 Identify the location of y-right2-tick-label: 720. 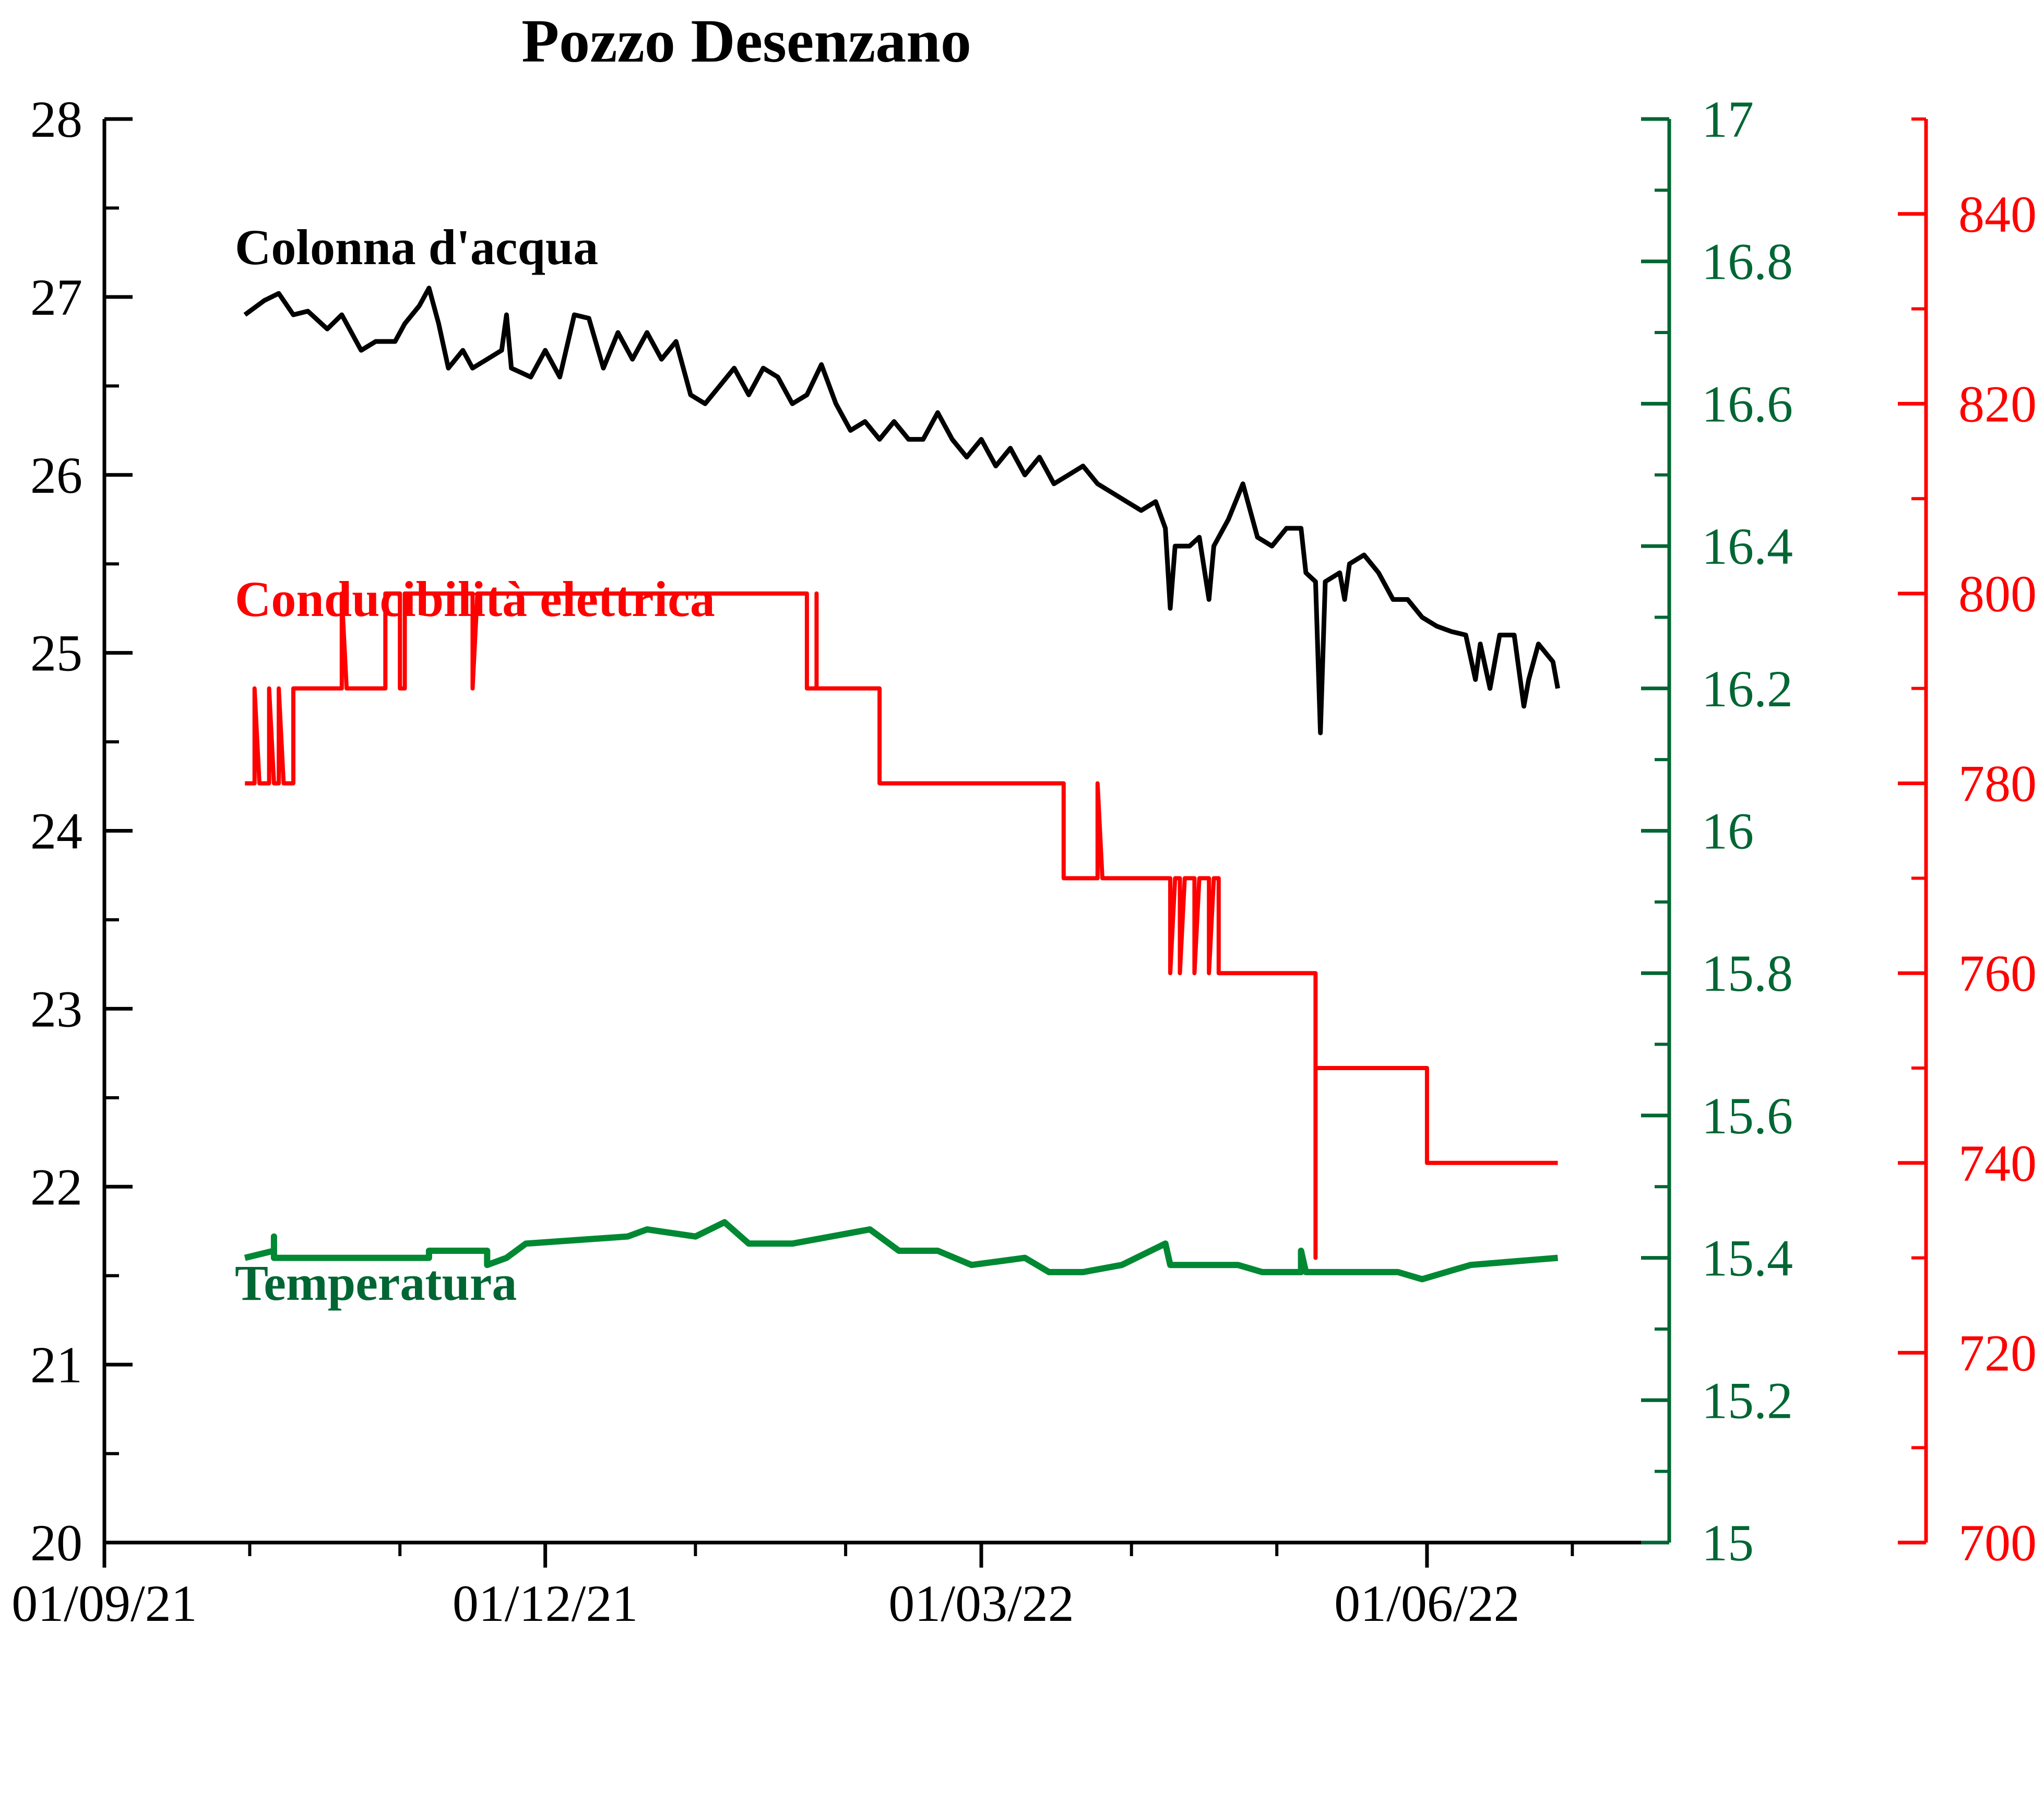
(1997, 1353).